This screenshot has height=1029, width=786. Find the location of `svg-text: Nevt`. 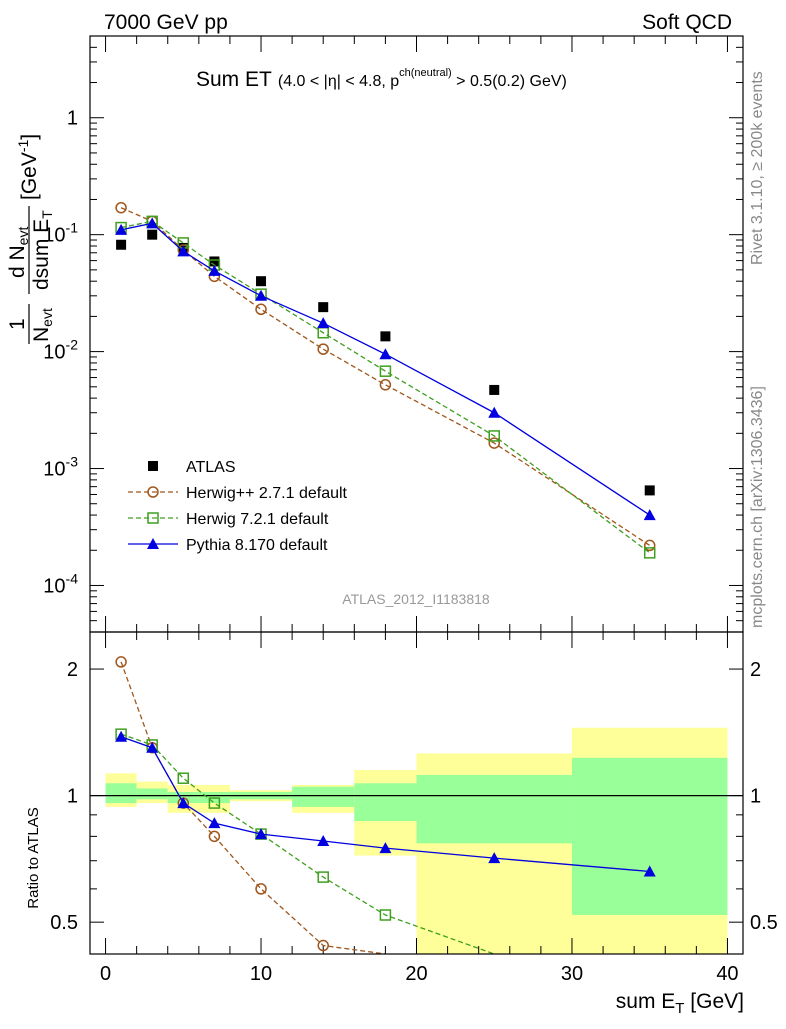

svg-text: Nevt is located at coordinates (42, 325).